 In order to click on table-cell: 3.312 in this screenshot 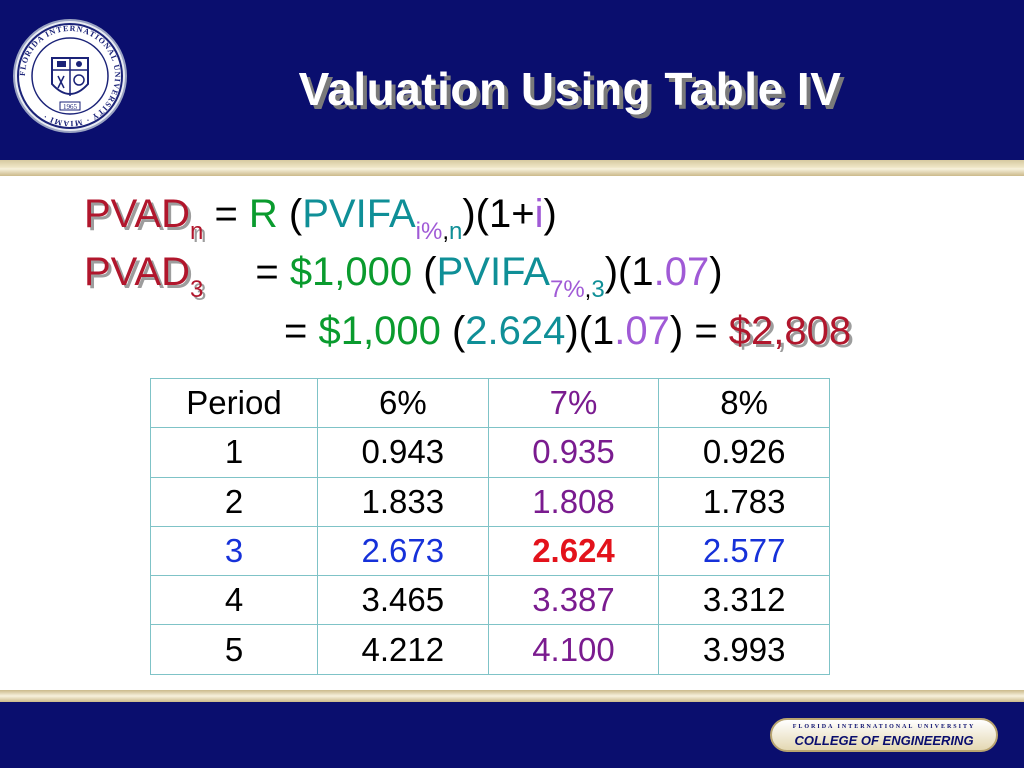, I will do `click(744, 600)`.